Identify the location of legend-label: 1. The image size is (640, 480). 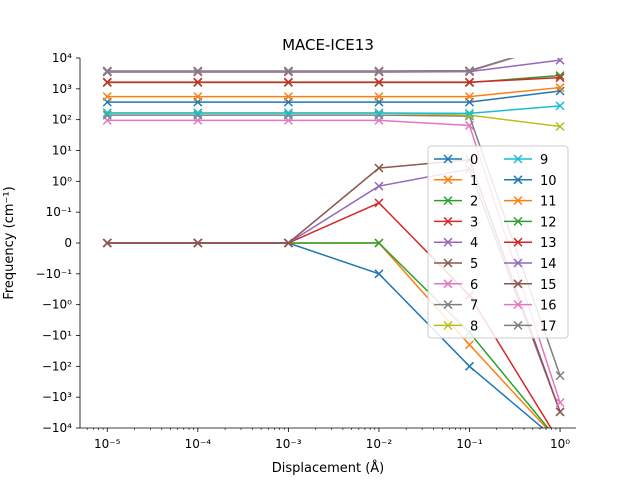
(474, 181).